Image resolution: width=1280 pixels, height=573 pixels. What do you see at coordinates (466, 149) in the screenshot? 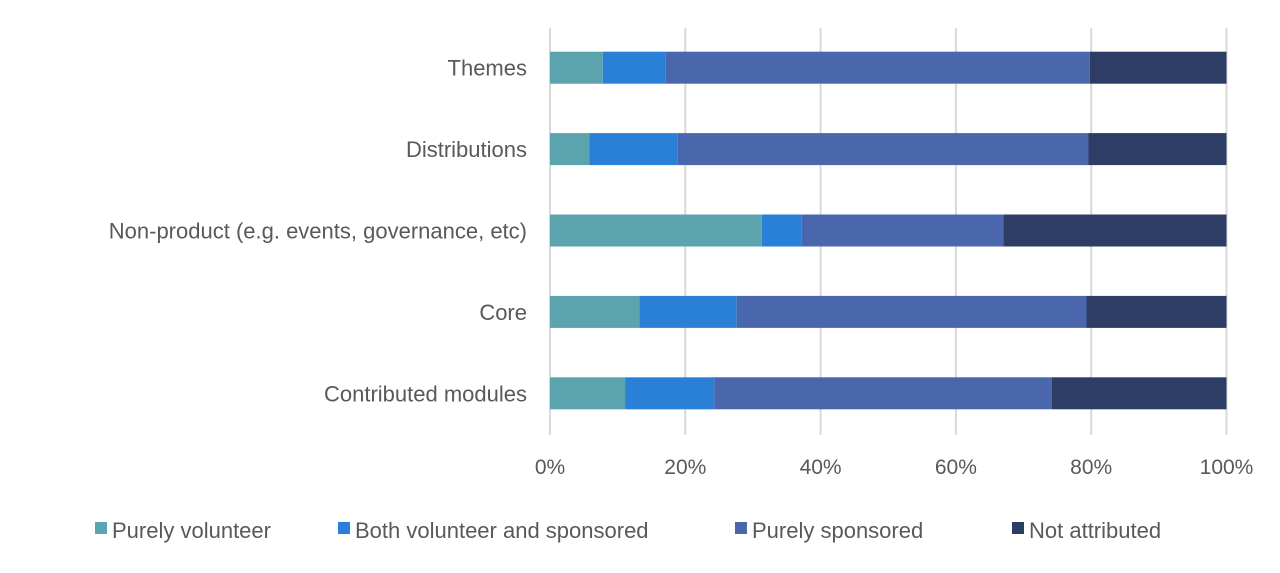
I see `category-label: Distributions` at bounding box center [466, 149].